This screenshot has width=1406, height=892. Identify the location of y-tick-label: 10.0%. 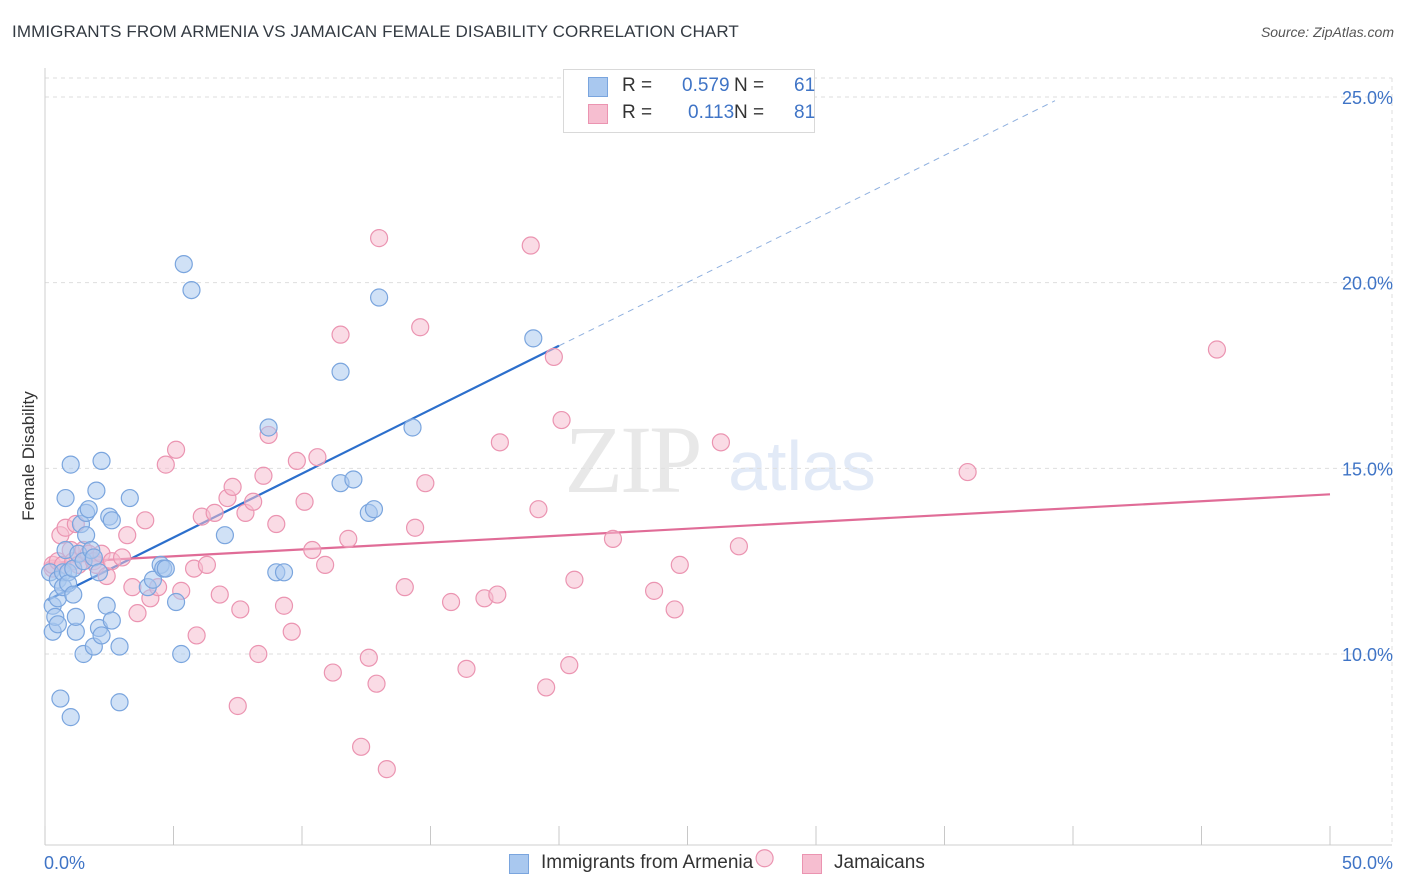
(1367, 655).